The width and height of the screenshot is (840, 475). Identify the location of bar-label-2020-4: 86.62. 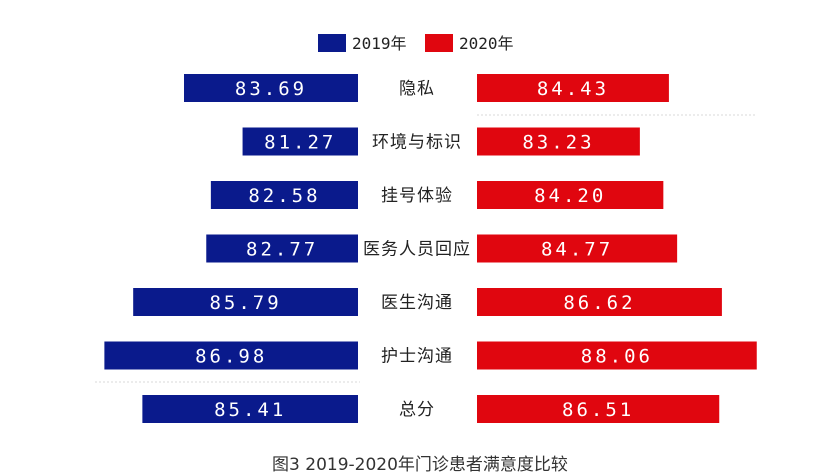
(599, 303).